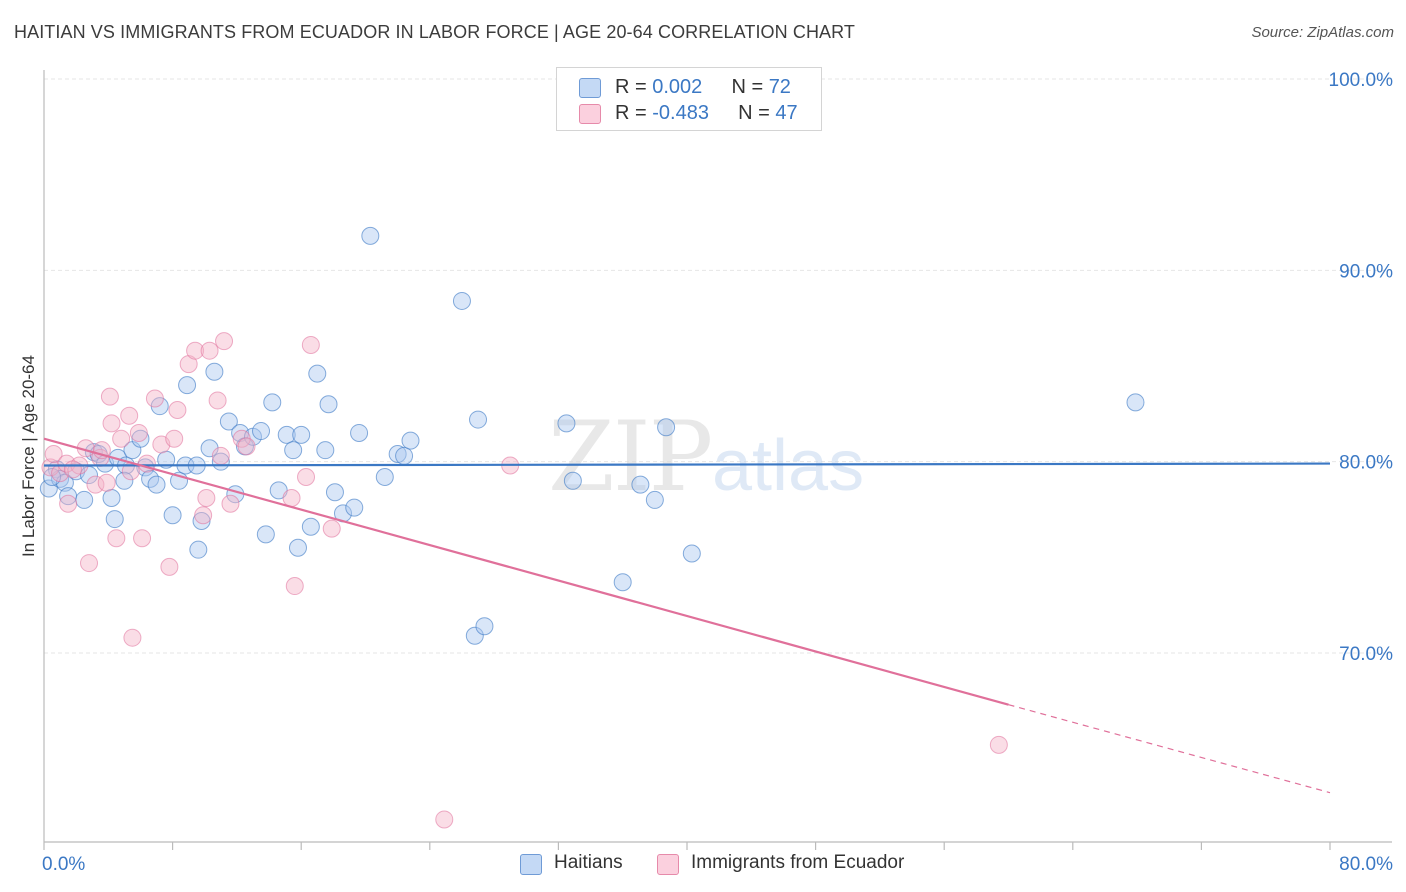 This screenshot has width=1406, height=892. I want to click on y-axis-label: In Labor Force | Age 20-64, so click(28, 456).